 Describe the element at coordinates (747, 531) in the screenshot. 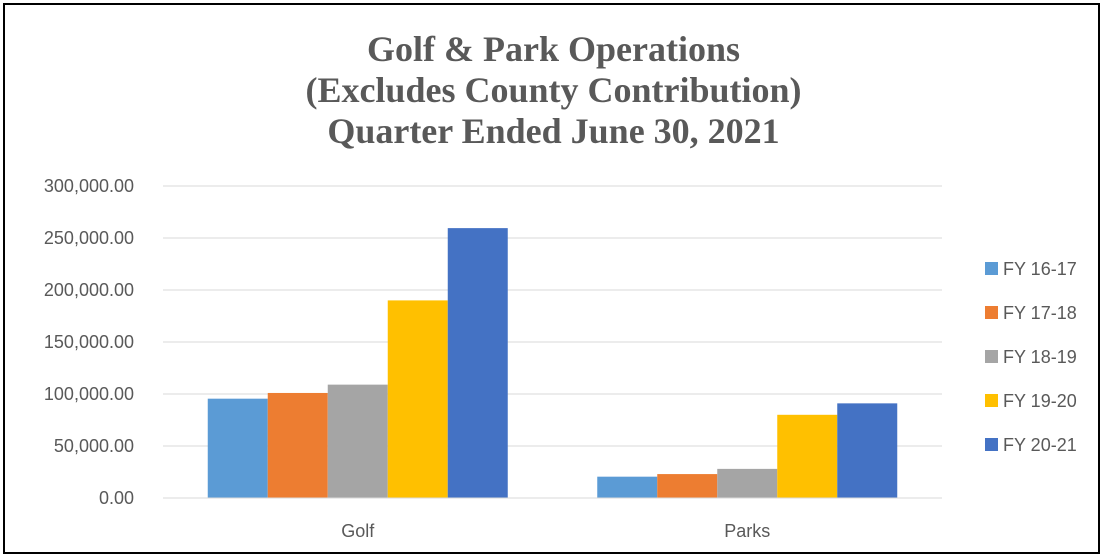

I see `x-category-label: Parks` at that location.